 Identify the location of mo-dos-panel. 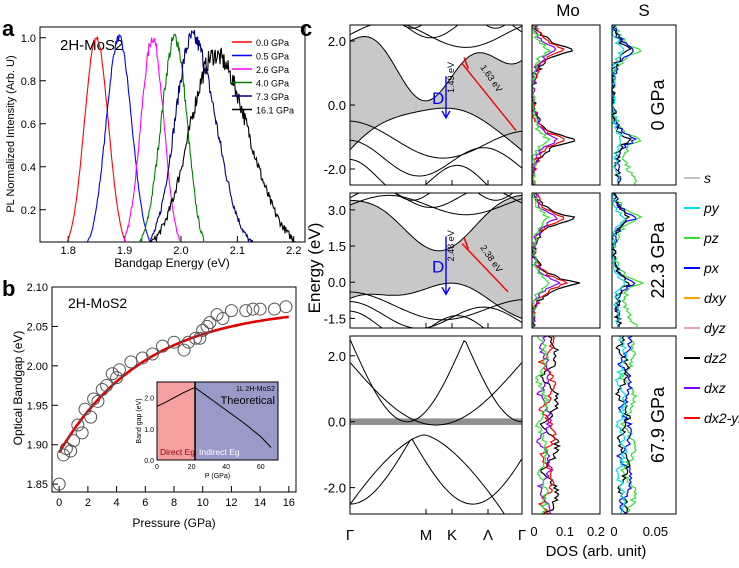
(565, 105).